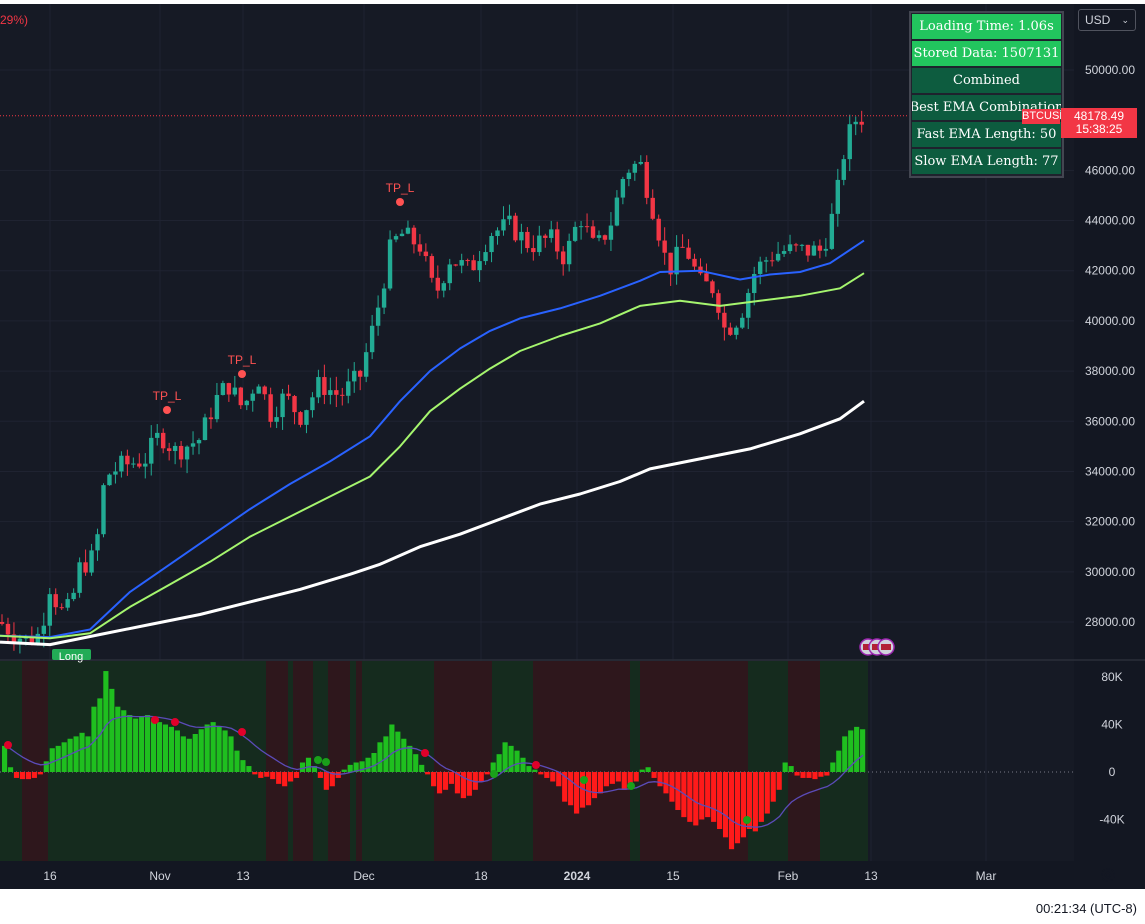 The height and width of the screenshot is (924, 1145). I want to click on hist-tick-label: 40K, so click(1111, 725).